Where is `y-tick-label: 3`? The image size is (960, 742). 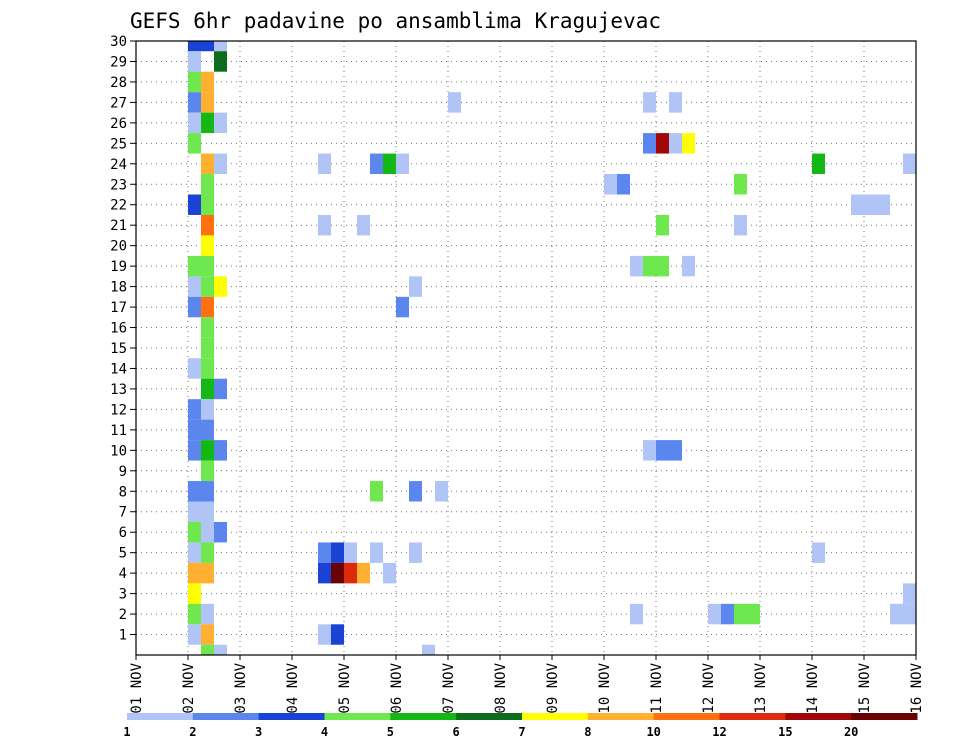 y-tick-label: 3 is located at coordinates (123, 595).